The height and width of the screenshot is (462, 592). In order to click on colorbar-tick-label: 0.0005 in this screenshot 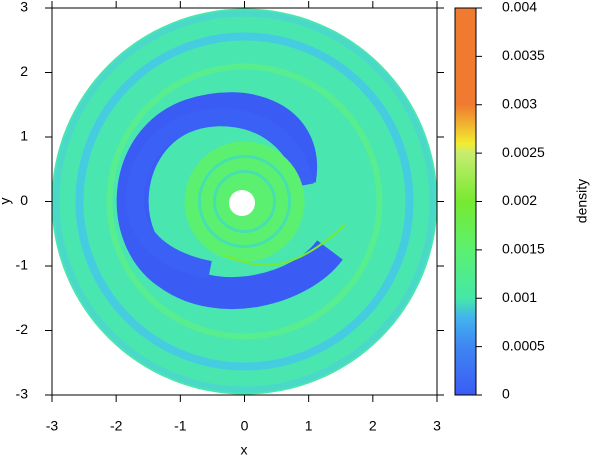, I will do `click(523, 345)`.